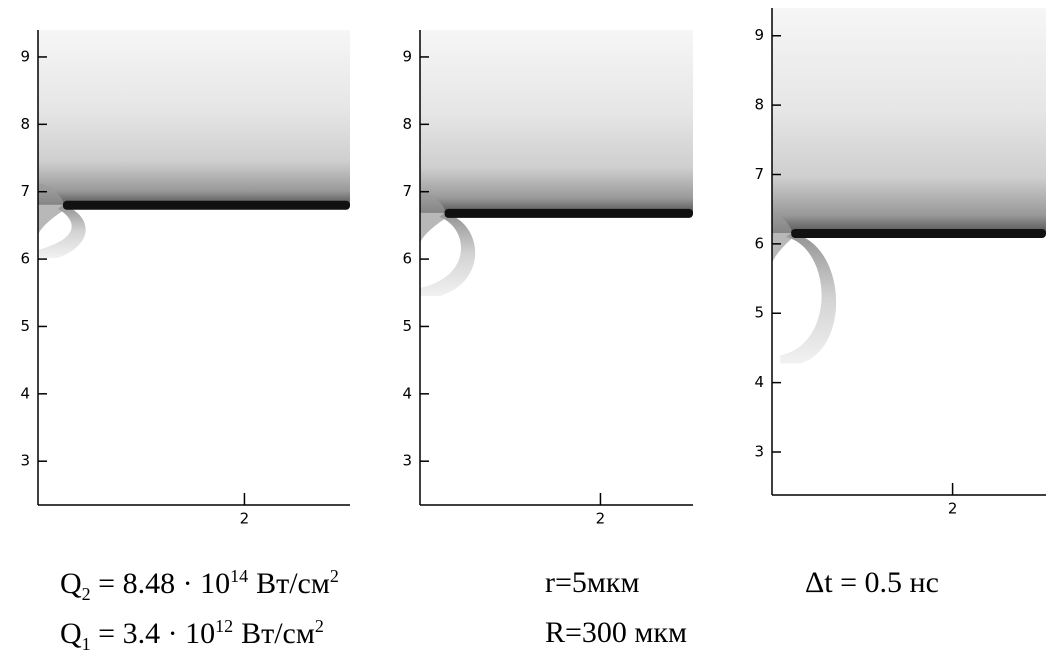  I want to click on caption-q1: Q1 = 3.4 · 1012 Вт/см2, so click(192, 635).